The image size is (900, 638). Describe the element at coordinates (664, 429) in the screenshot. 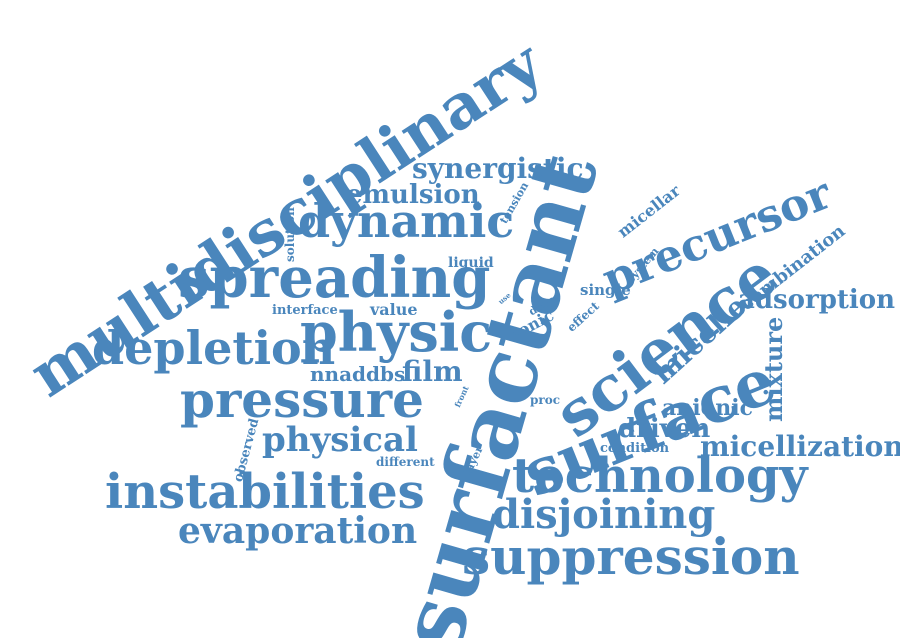

I see `word: driven` at that location.